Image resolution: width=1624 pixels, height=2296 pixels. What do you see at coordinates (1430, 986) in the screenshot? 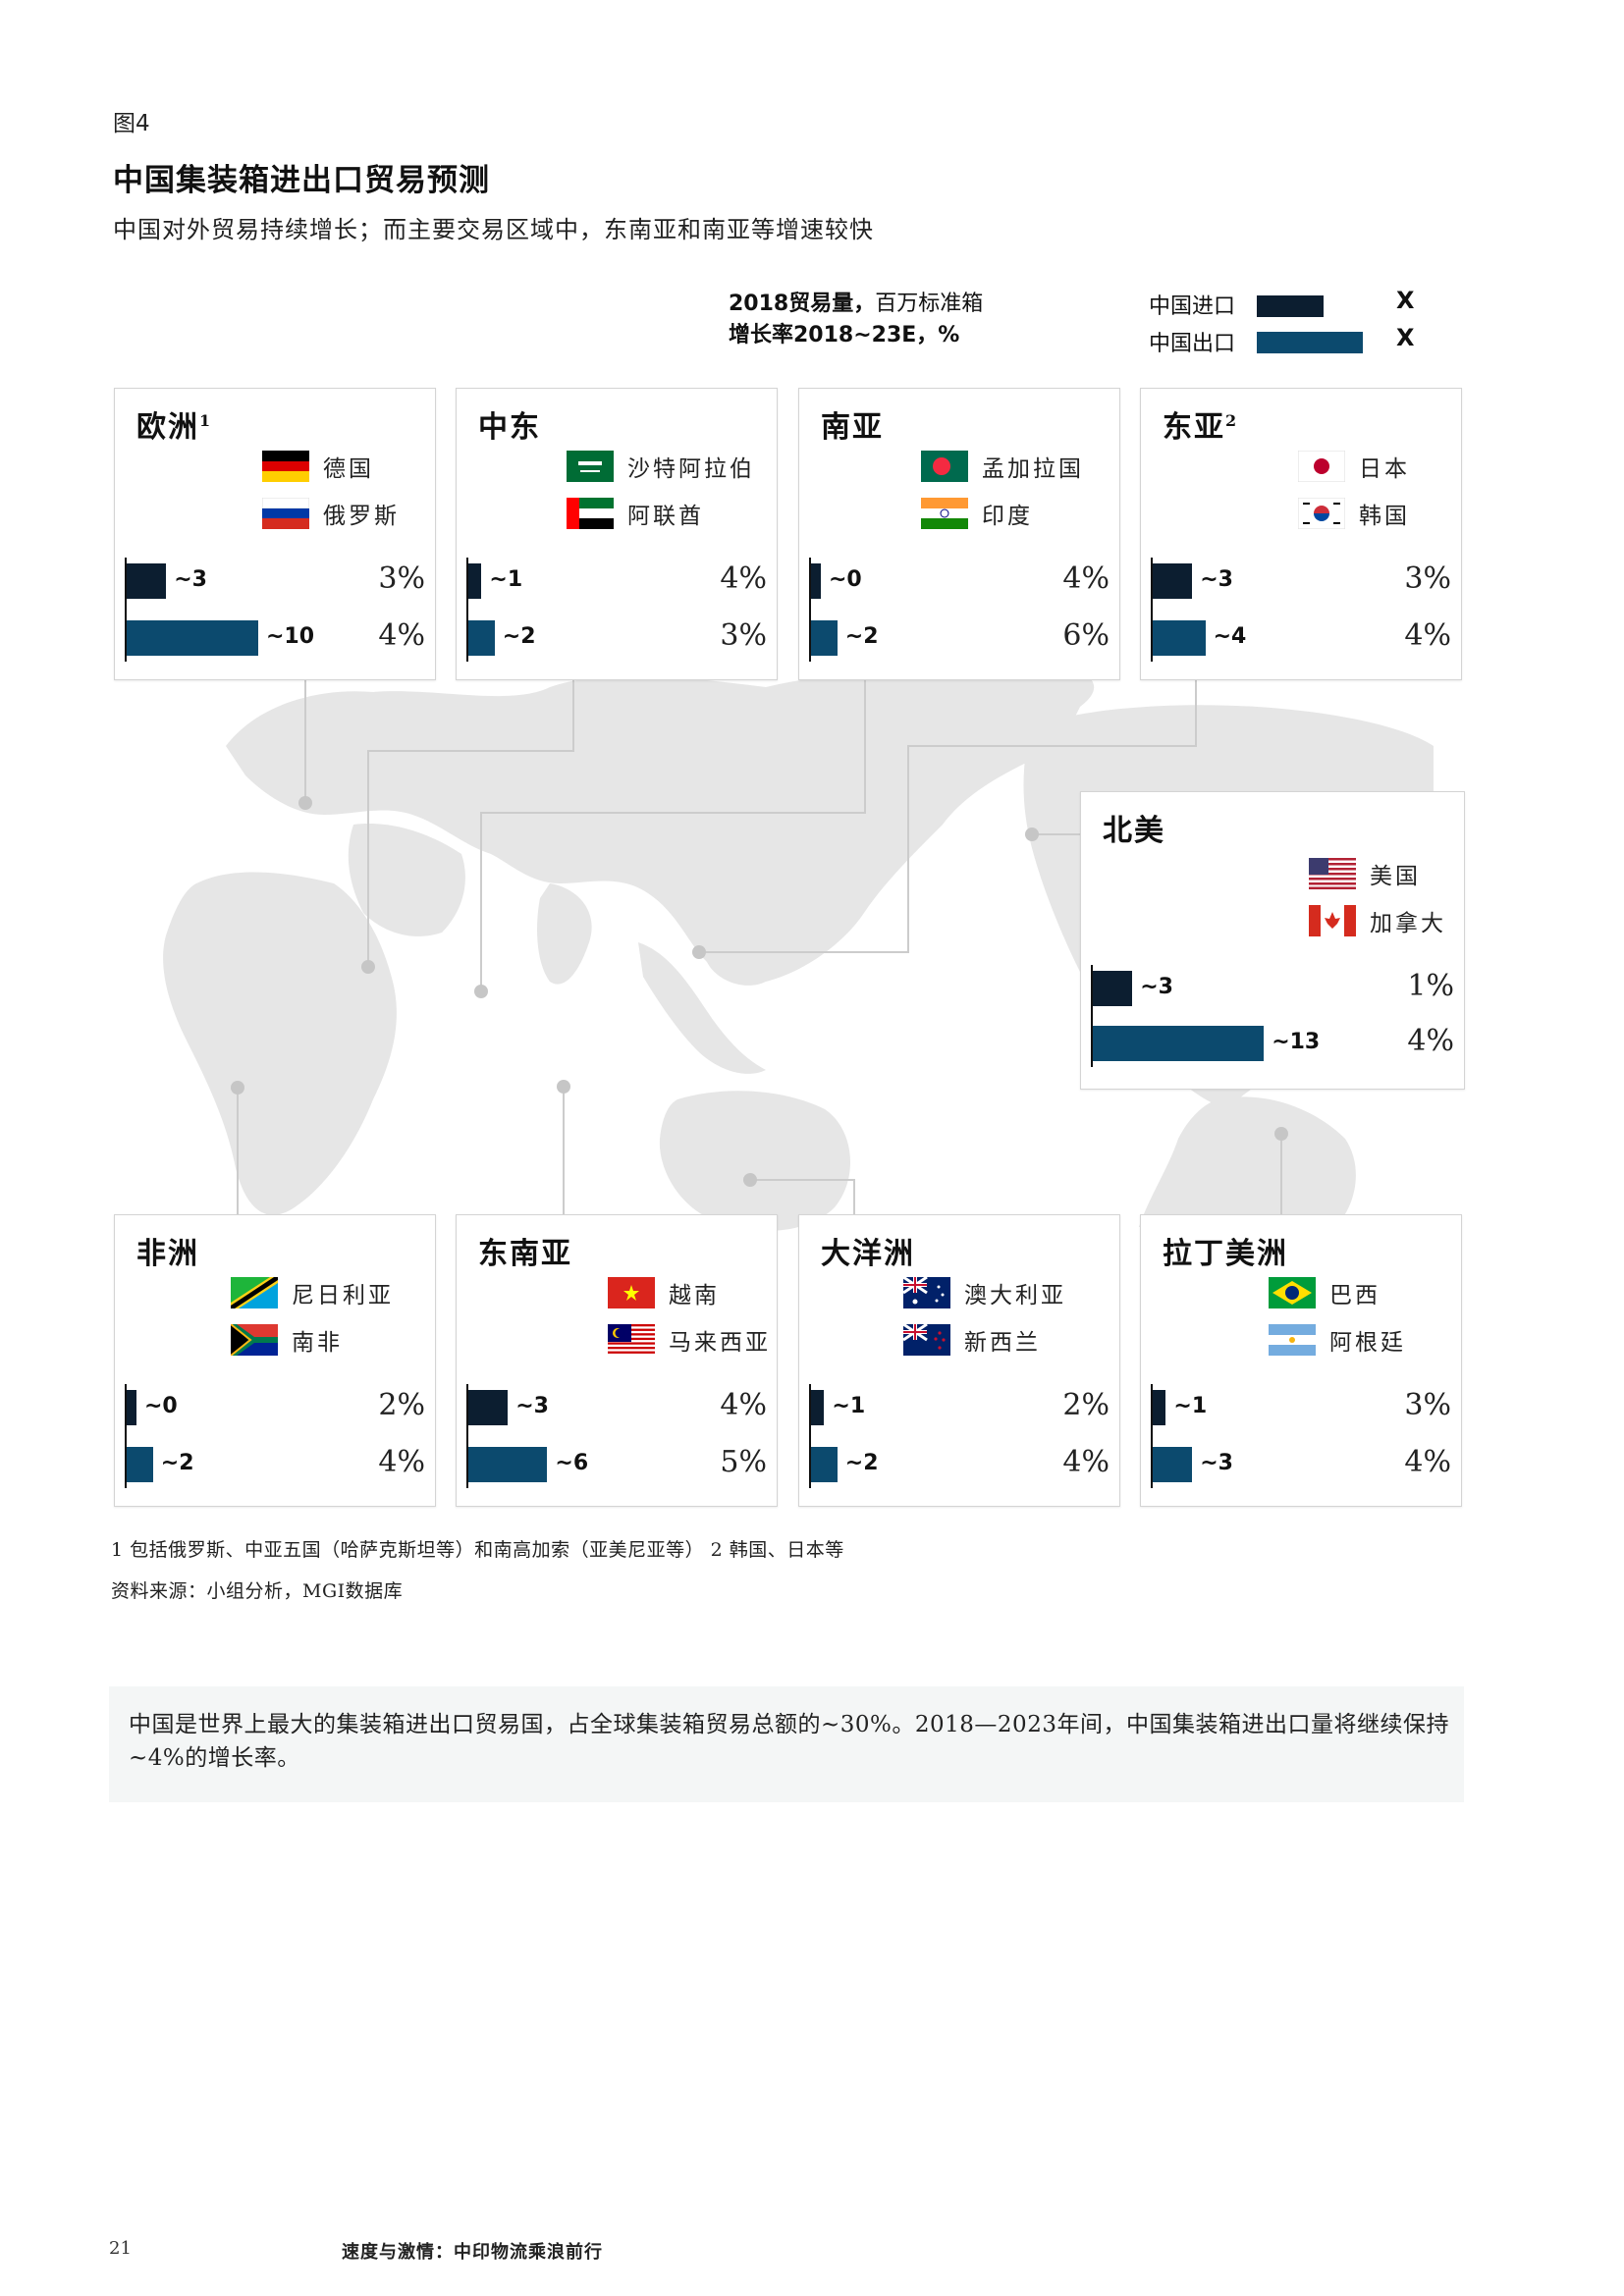
I see `import-growth-label: 1%` at bounding box center [1430, 986].